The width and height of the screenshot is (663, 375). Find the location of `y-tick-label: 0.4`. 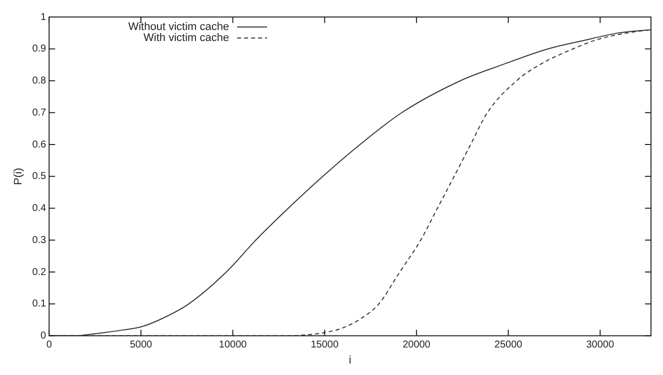

y-tick-label: 0.4 is located at coordinates (39, 208).